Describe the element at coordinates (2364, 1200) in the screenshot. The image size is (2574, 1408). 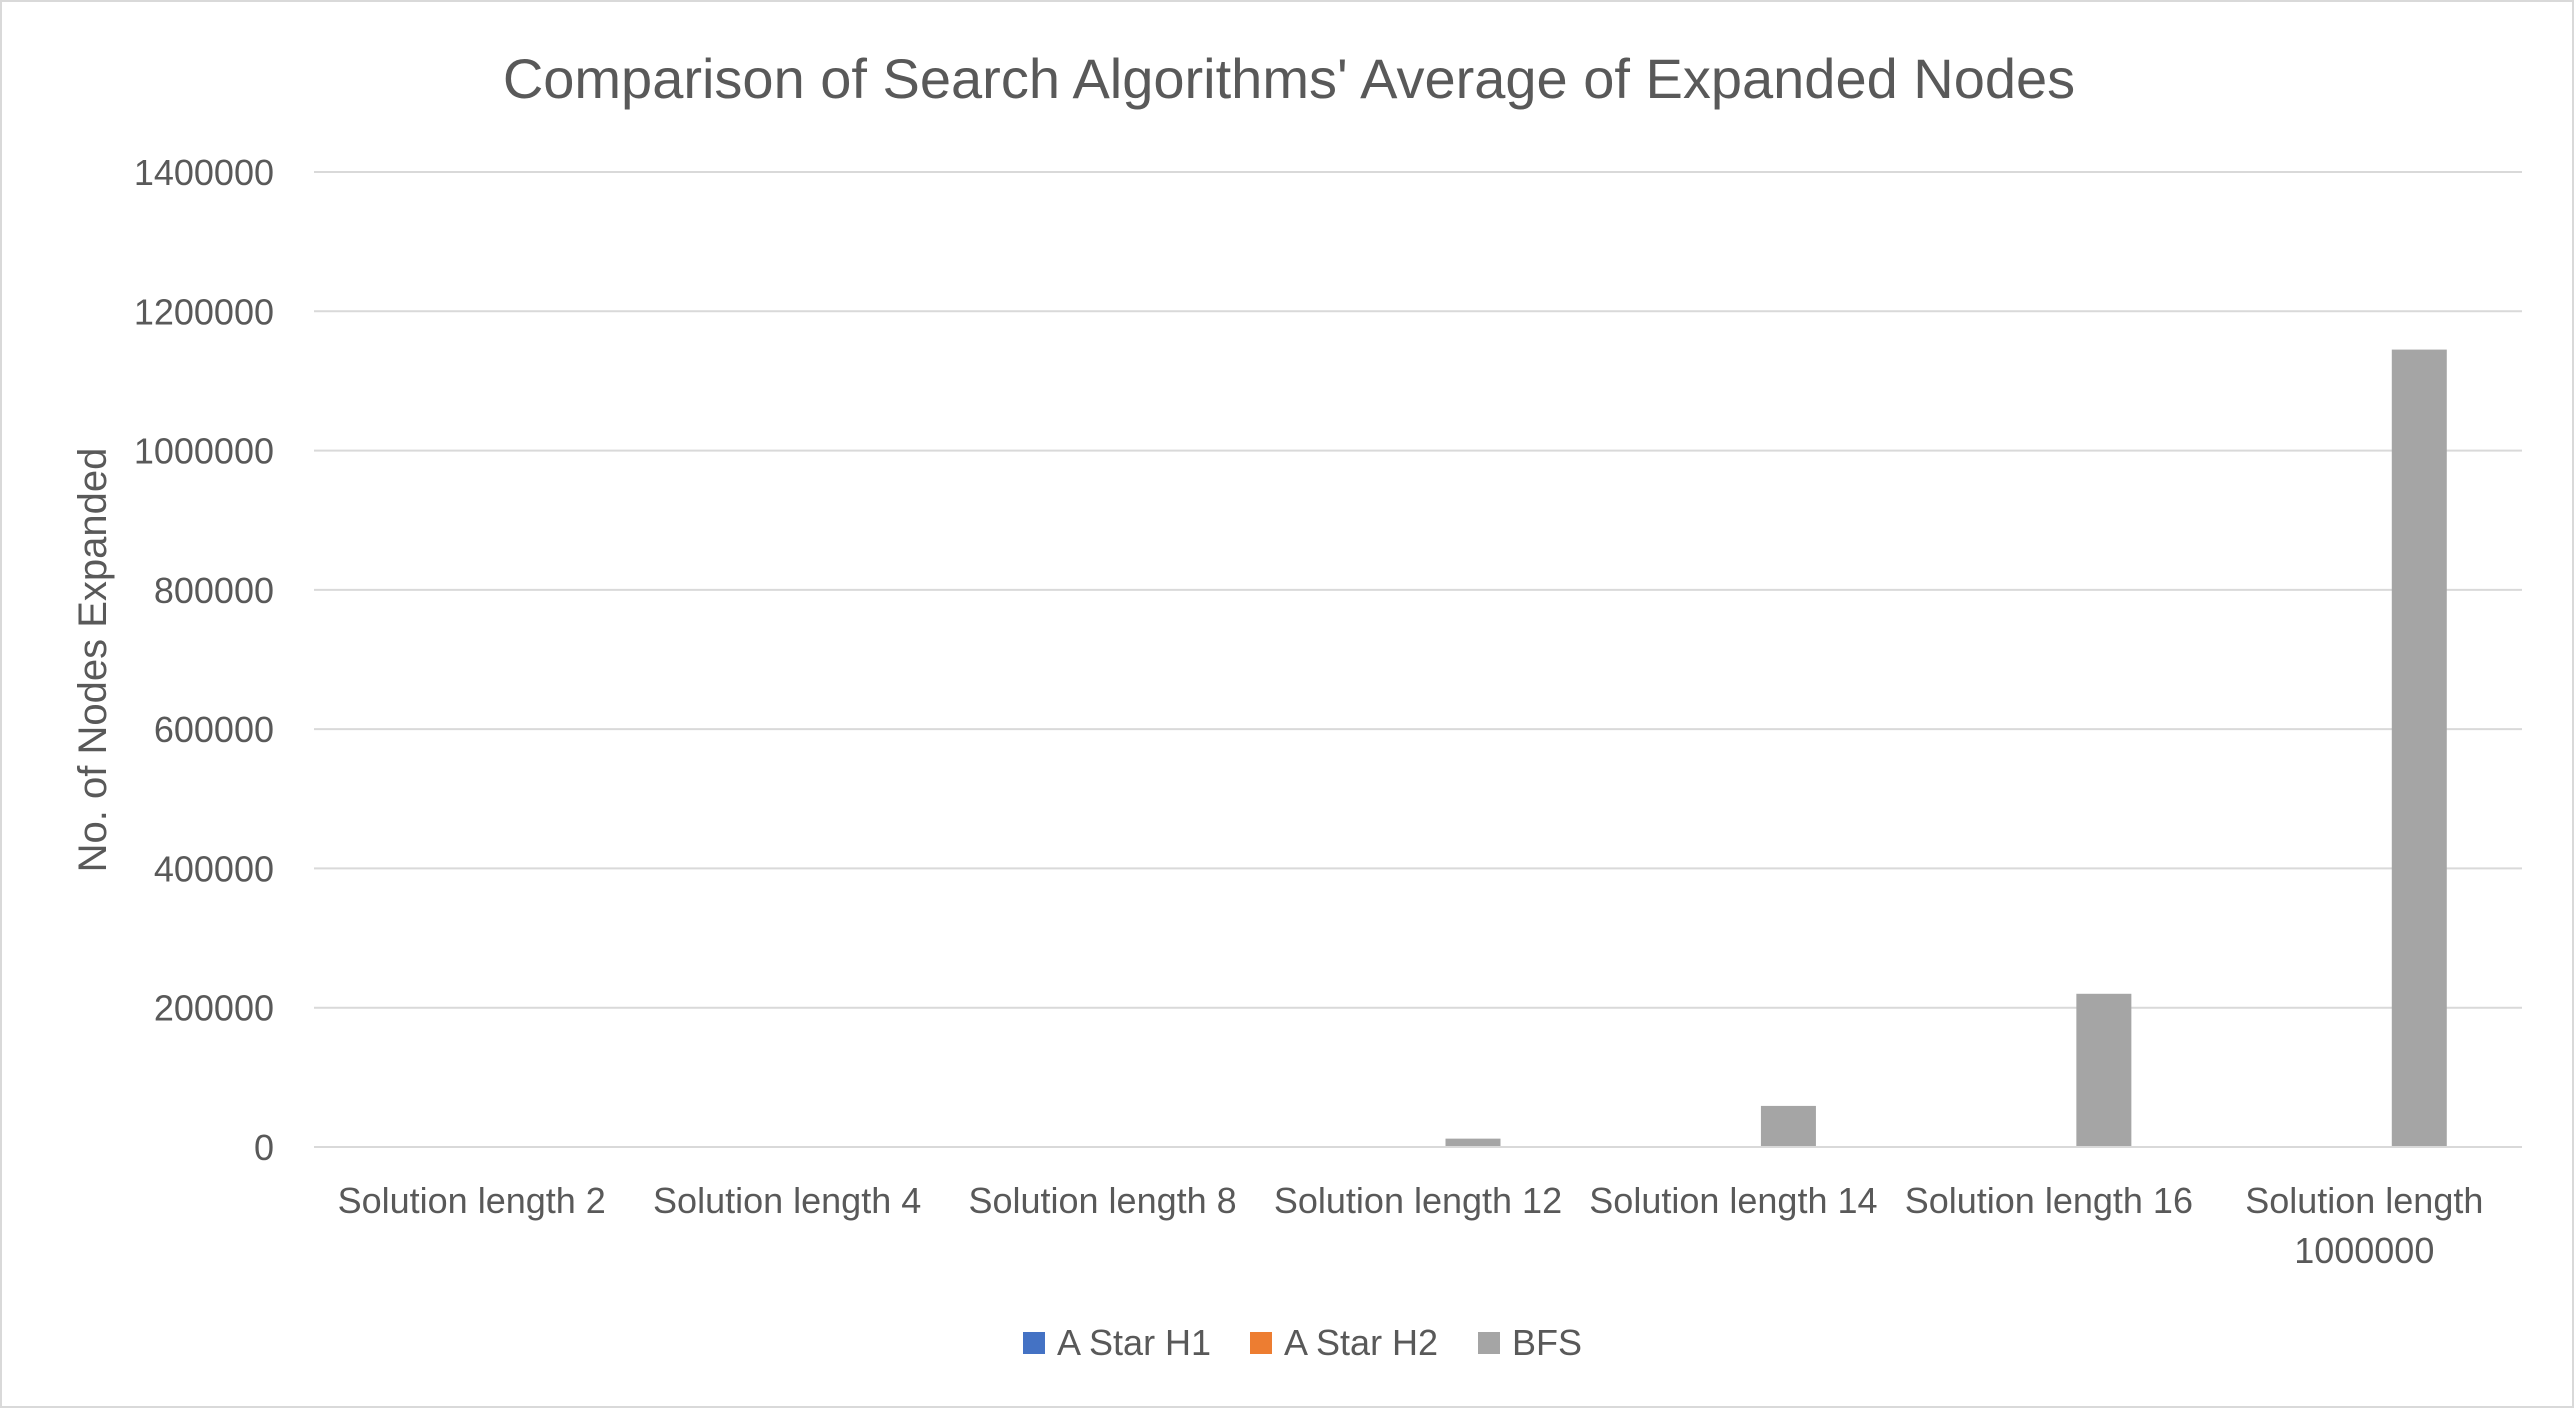
I see `x-tick-label-line: Solution length` at that location.